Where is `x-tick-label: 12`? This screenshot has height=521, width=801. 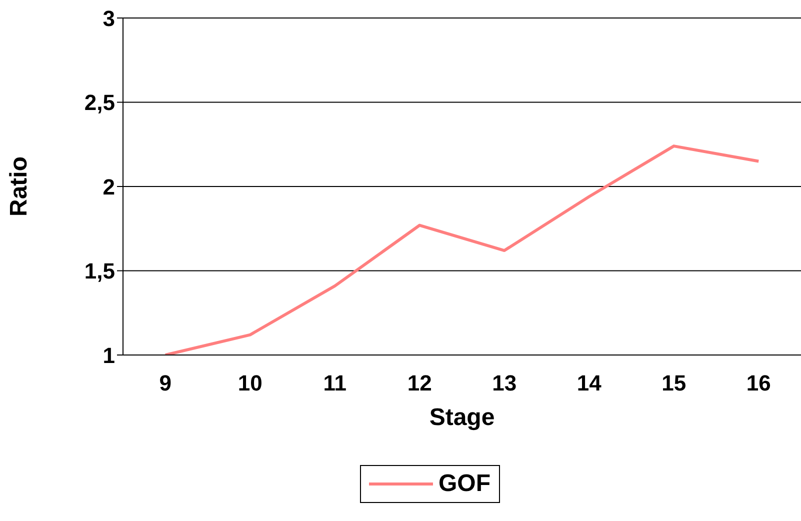 x-tick-label: 12 is located at coordinates (419, 383).